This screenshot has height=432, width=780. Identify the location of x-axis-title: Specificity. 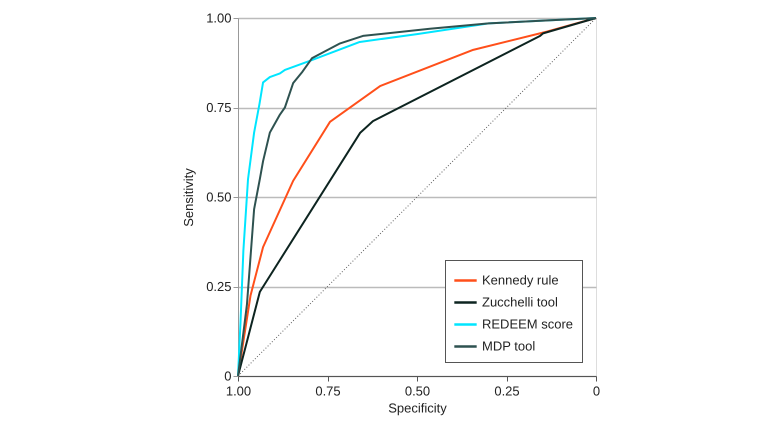
(418, 408).